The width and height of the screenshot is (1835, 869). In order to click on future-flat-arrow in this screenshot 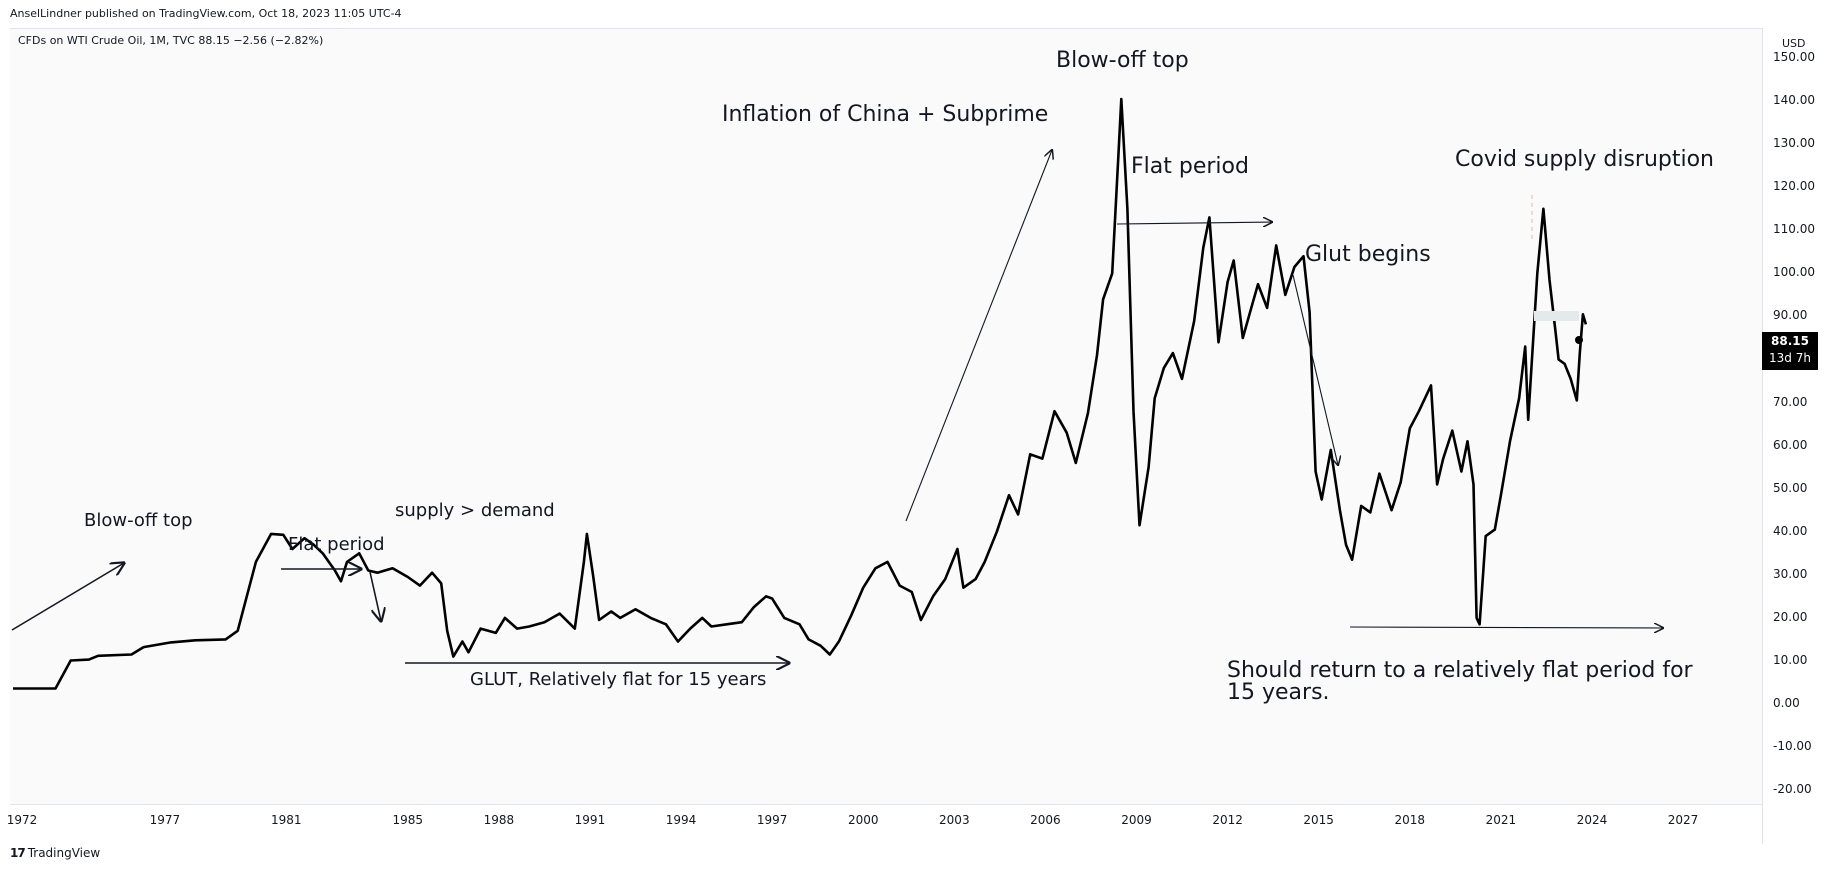, I will do `click(1506, 627)`.